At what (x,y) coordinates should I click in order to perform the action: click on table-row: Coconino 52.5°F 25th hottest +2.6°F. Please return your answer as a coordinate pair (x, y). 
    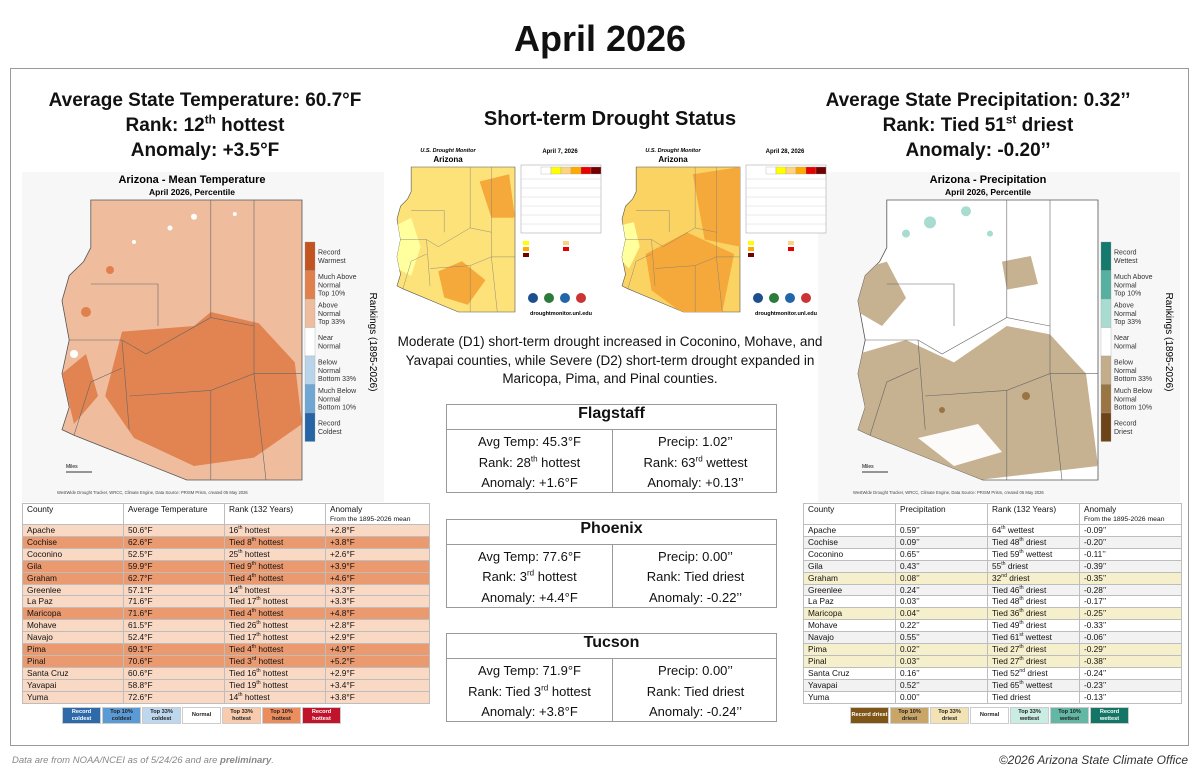
    Looking at the image, I should click on (226, 554).